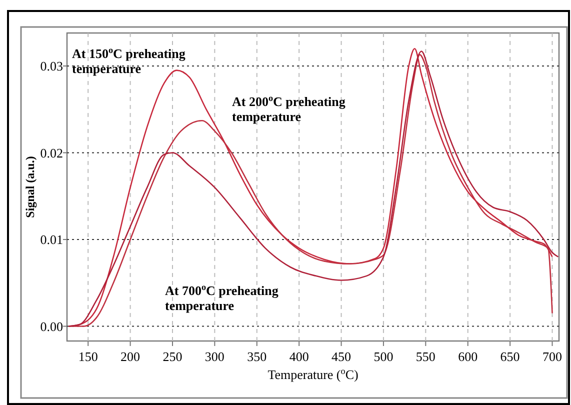 The width and height of the screenshot is (571, 405). I want to click on annotation: At 150$^{o}$C preheating temperature, so click(129, 60).